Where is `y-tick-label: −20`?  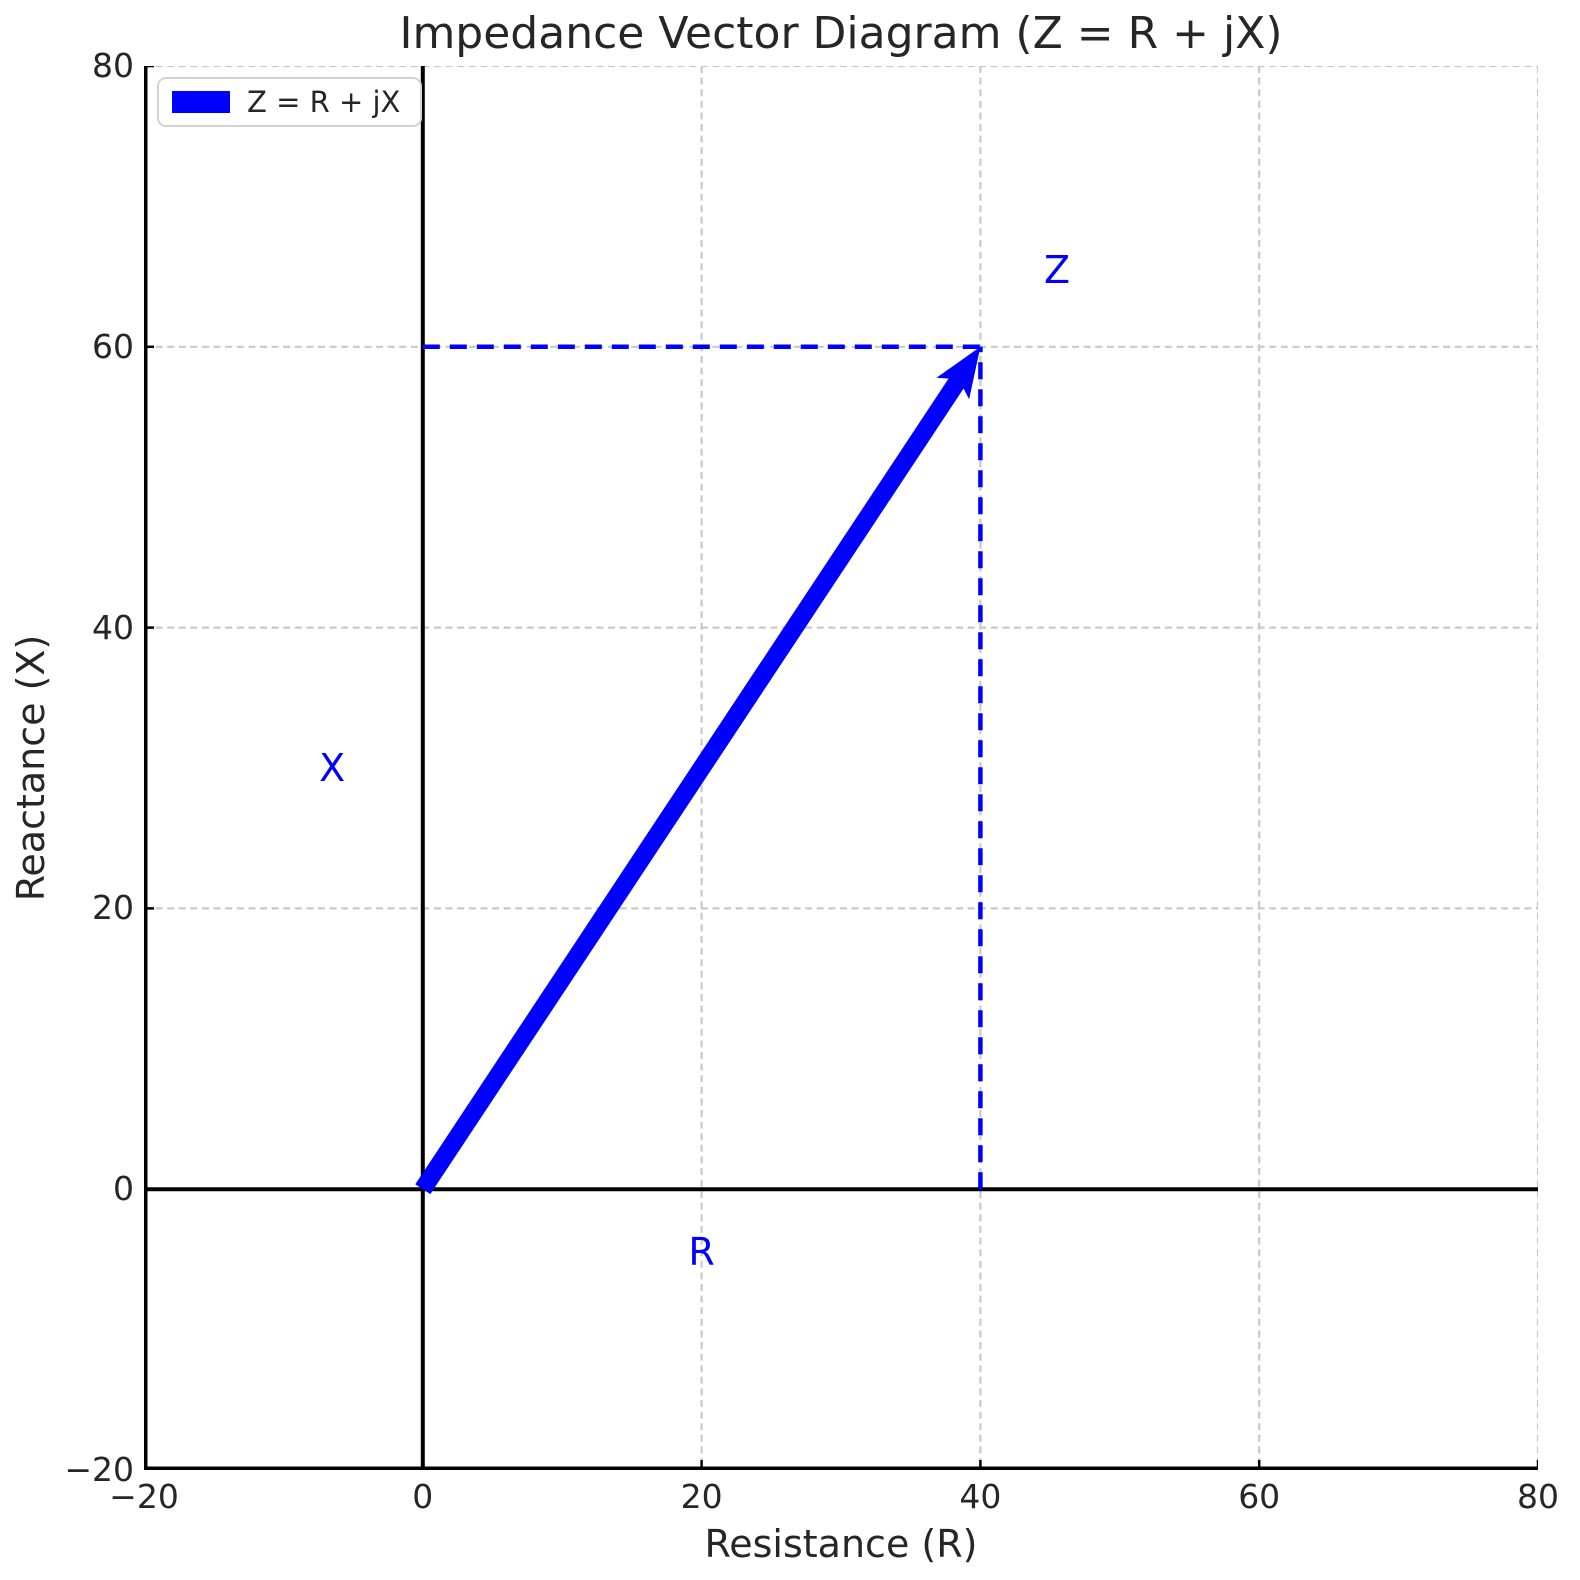
y-tick-label: −20 is located at coordinates (99, 1469).